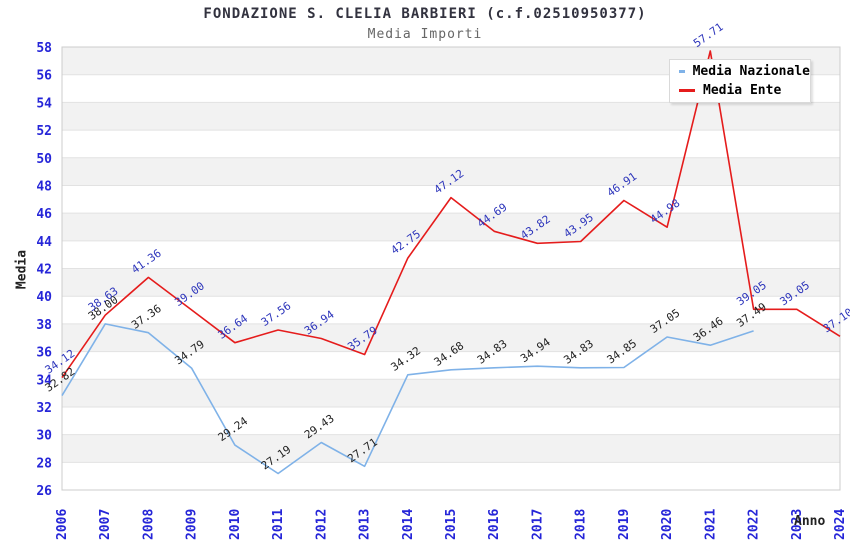 The image size is (850, 550). I want to click on x-tick-label: 2006, so click(62, 524).